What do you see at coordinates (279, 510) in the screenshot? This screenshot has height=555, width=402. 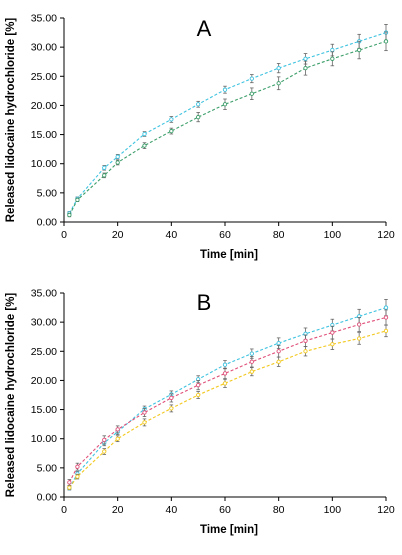 I see `panel-b-x-tick-label: 80` at bounding box center [279, 510].